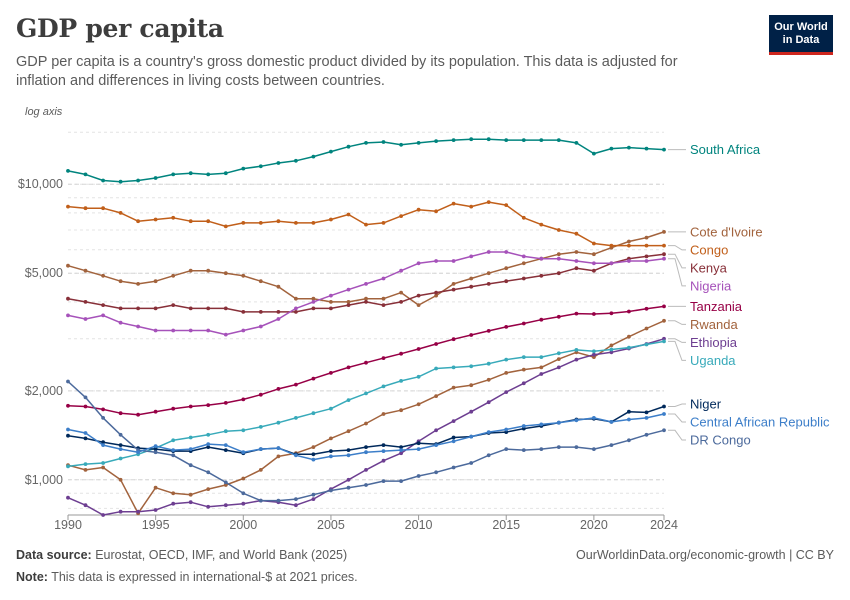  Describe the element at coordinates (716, 306) in the screenshot. I see `series-label-tanzania: Tanzania` at that location.